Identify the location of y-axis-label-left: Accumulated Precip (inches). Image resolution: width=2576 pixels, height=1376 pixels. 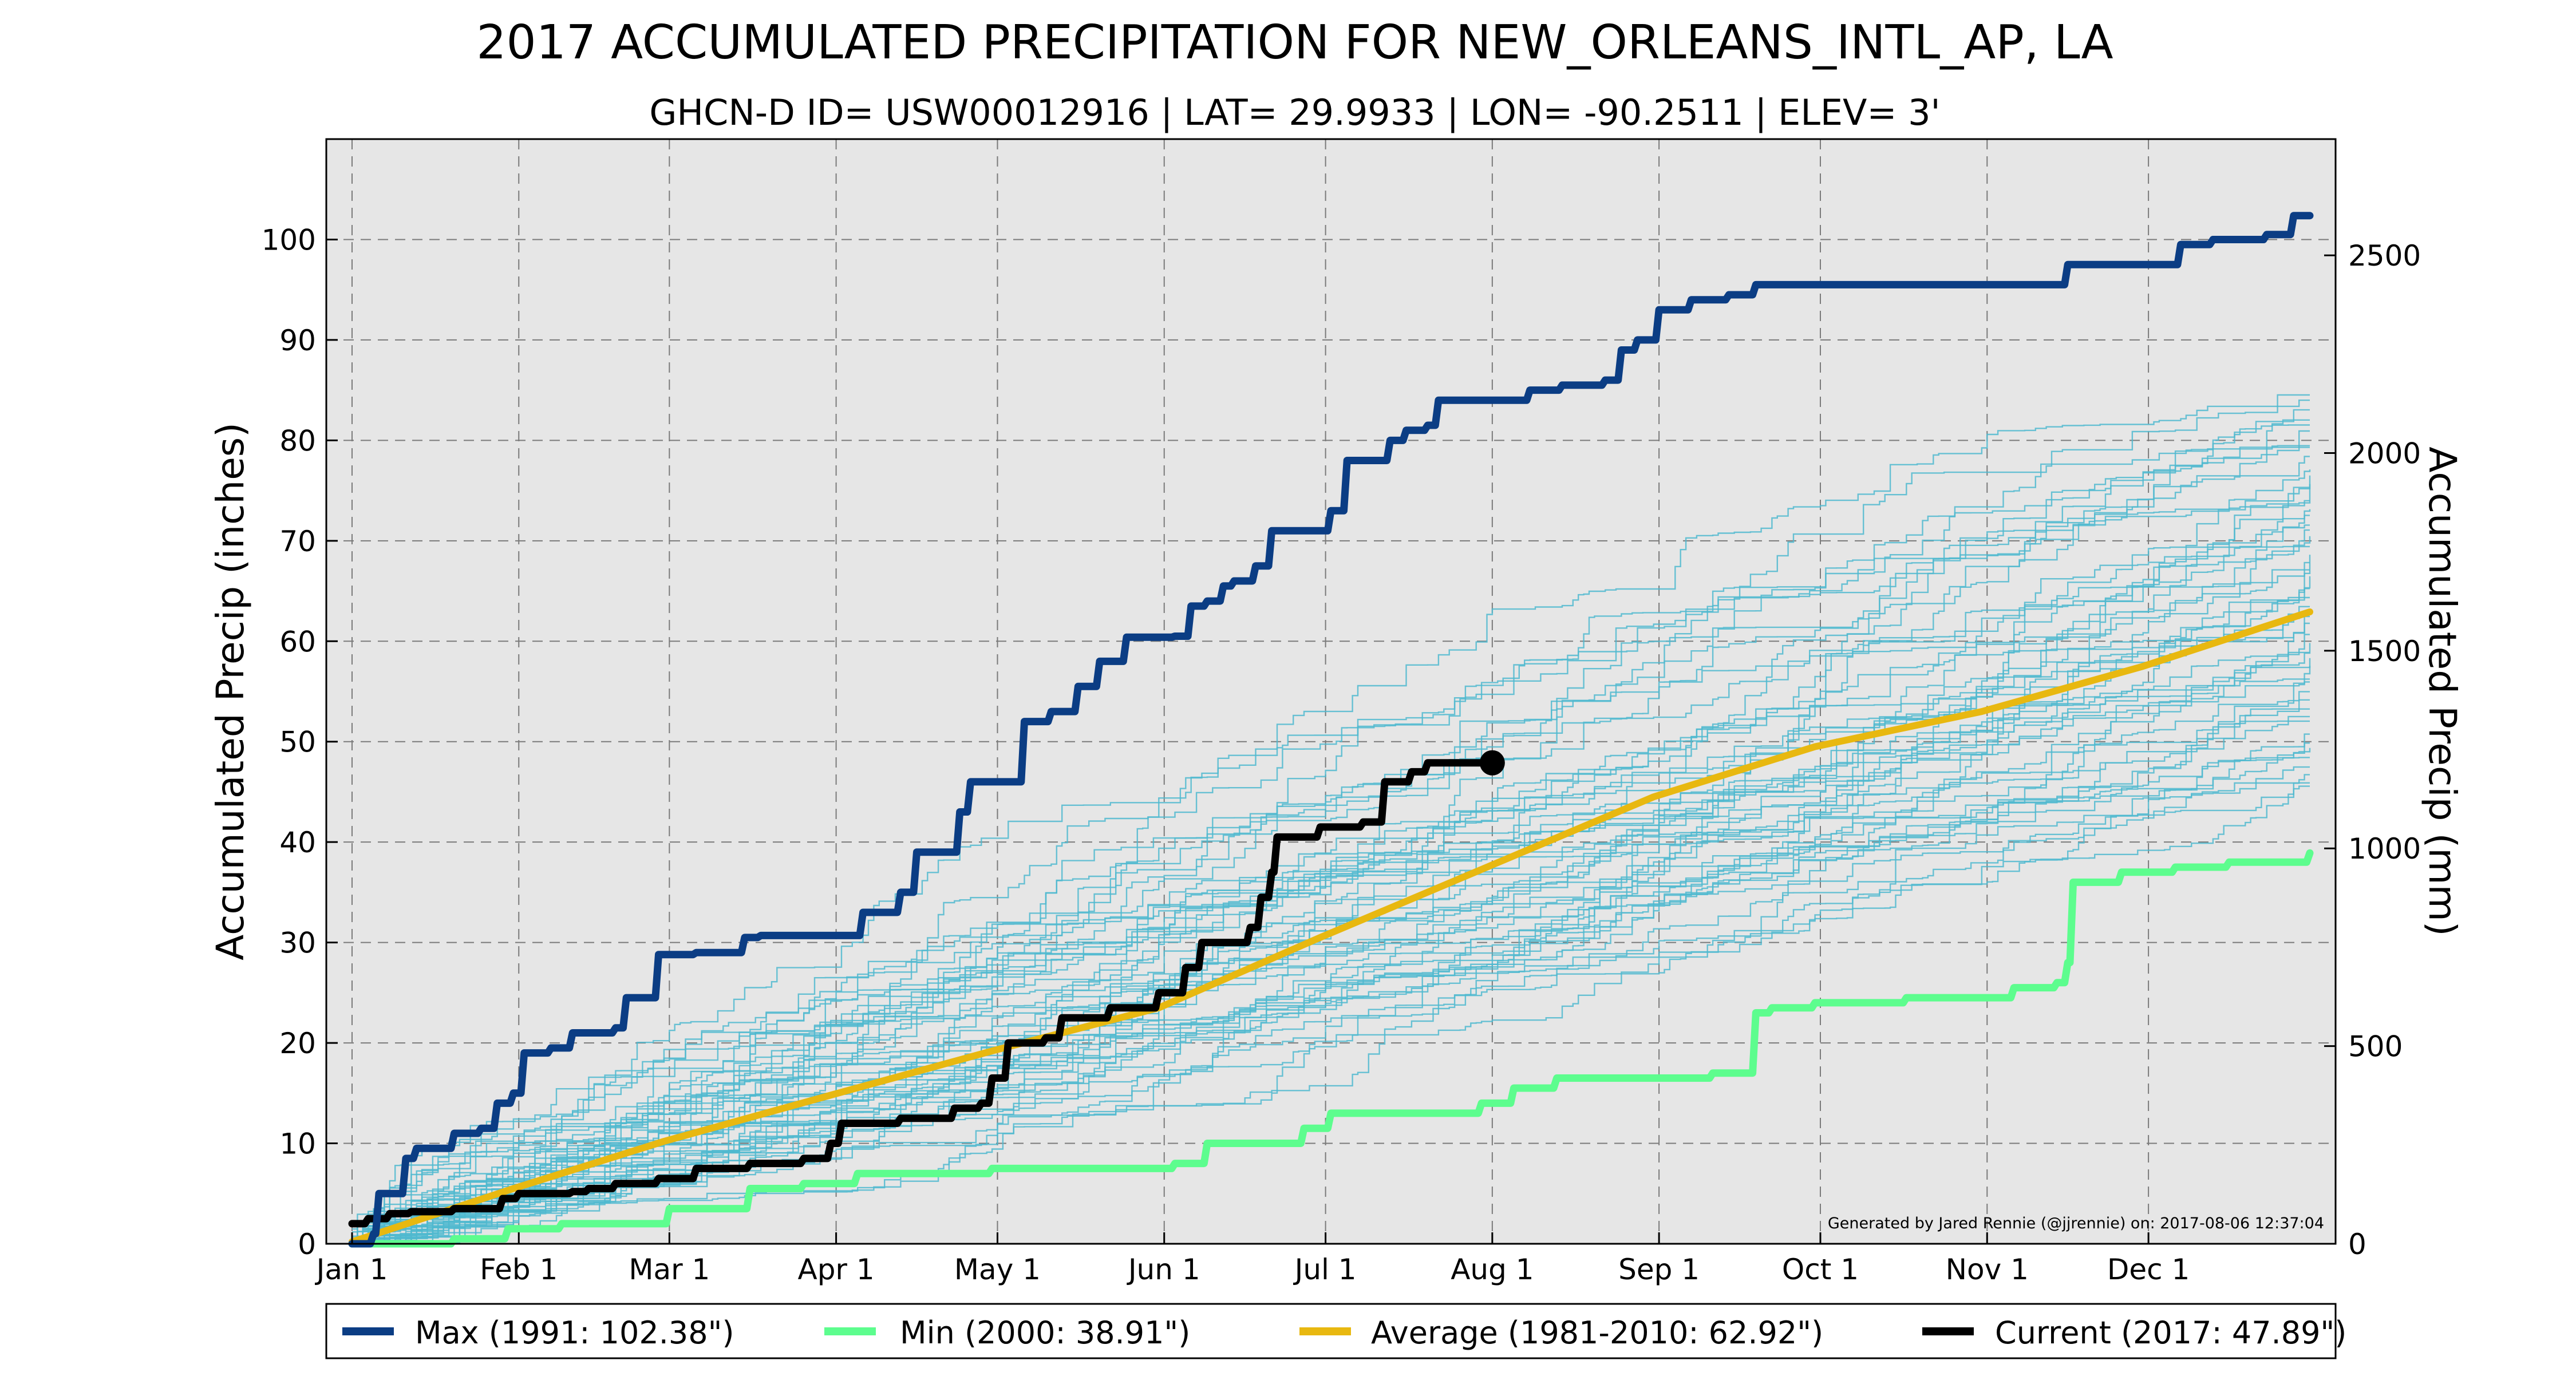
(230, 691).